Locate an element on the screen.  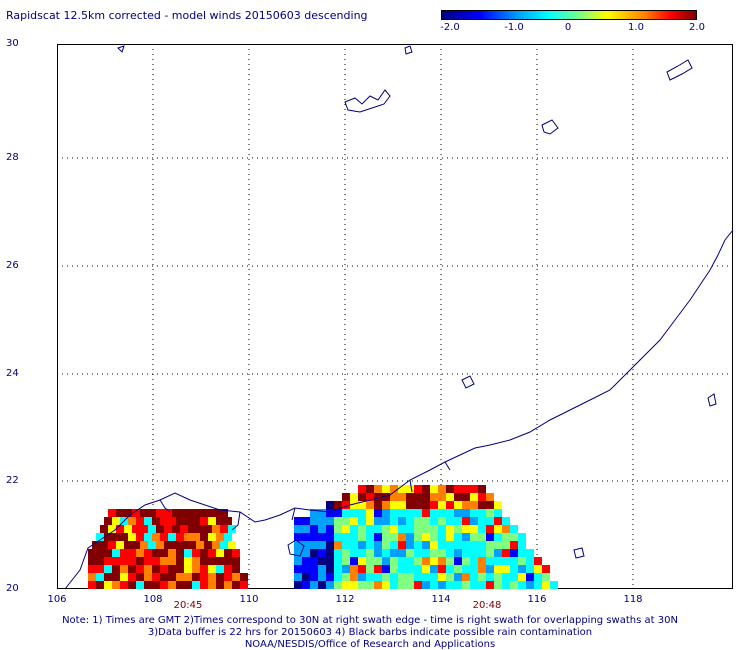
lat-label: 30 is located at coordinates (12, 43).